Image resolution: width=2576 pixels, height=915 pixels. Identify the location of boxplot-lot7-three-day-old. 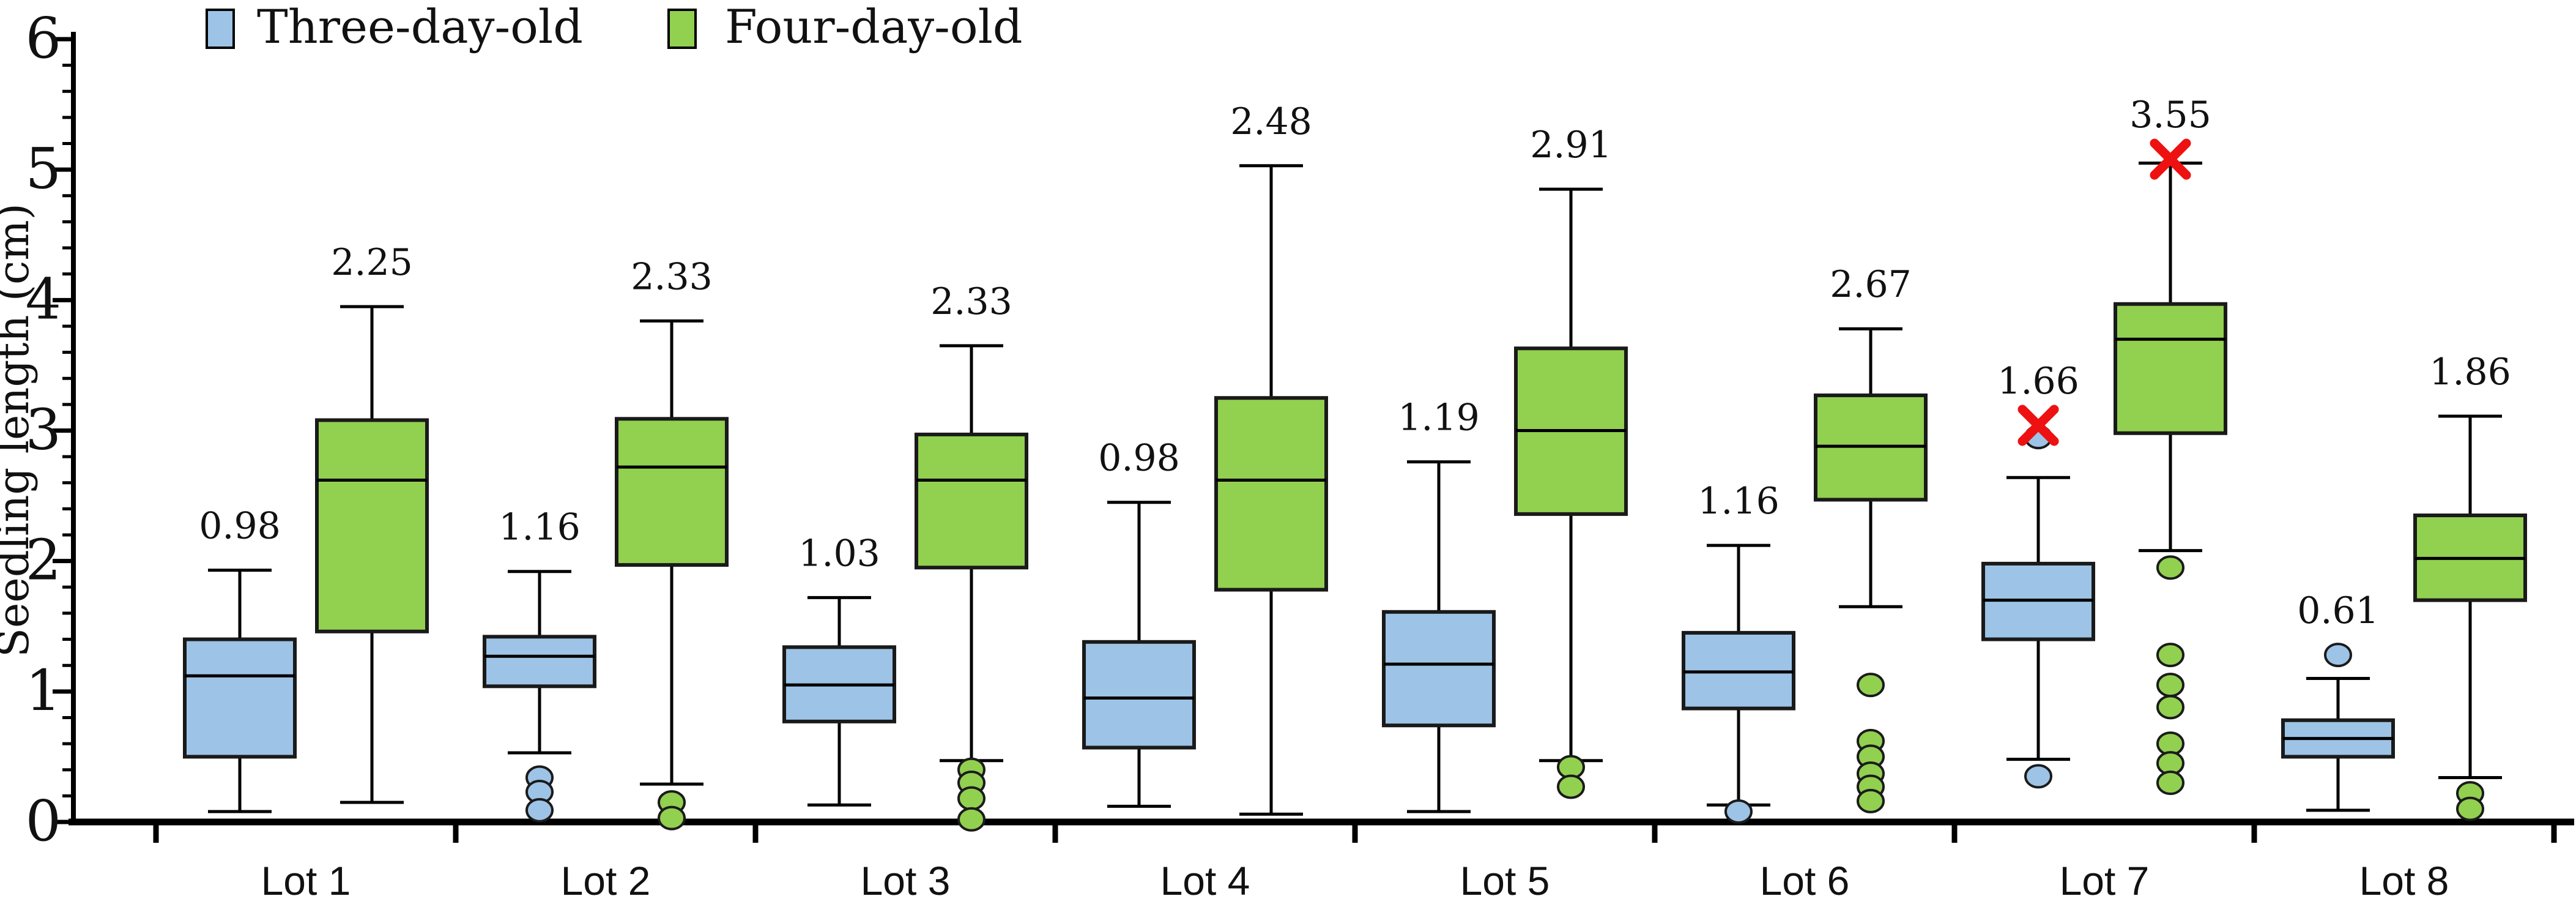
(2038, 597).